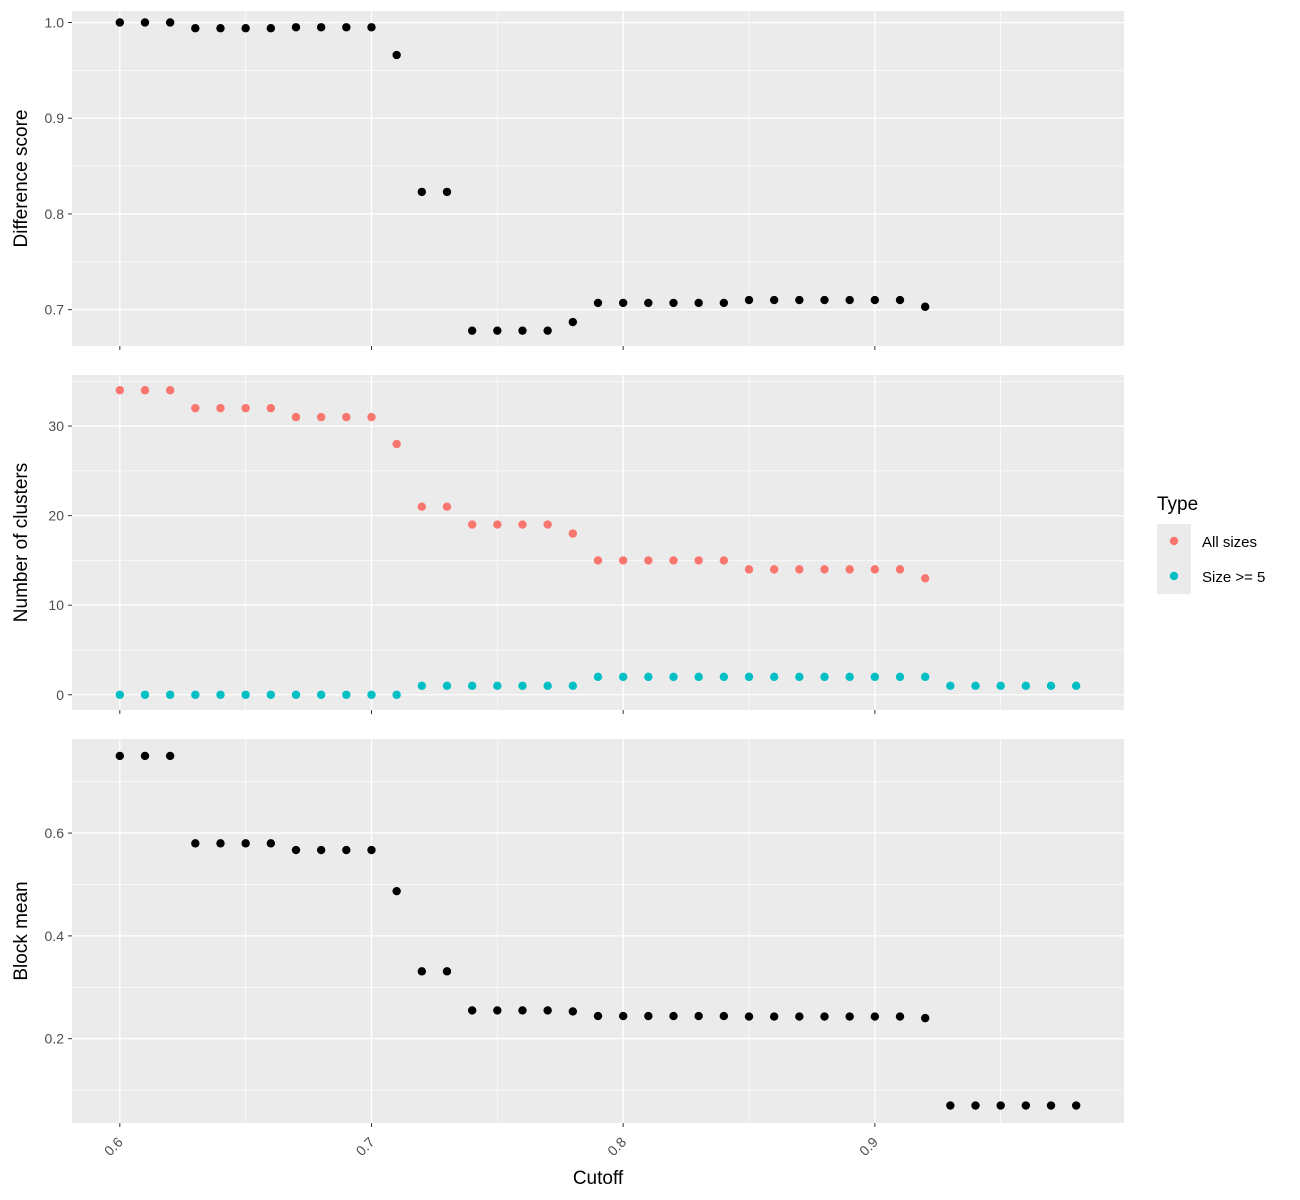 This screenshot has width=1300, height=1200. I want to click on y-tick-label: 0.9, so click(55, 118).